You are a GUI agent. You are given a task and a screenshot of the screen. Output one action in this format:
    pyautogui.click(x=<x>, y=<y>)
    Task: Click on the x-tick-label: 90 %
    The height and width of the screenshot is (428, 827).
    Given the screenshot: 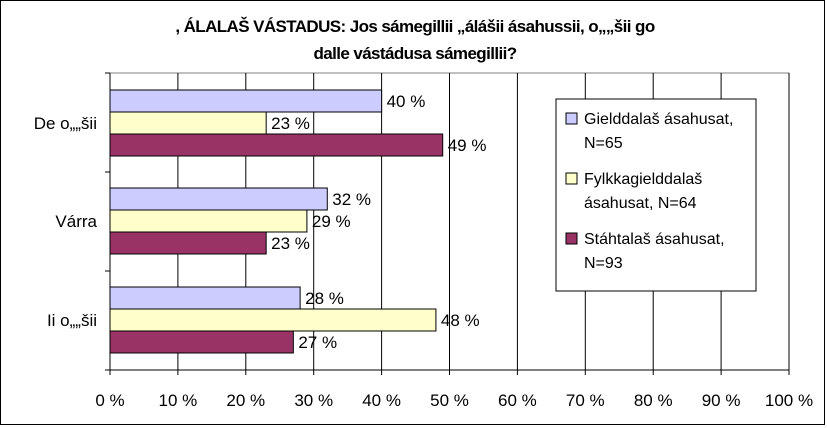 What is the action you would take?
    pyautogui.click(x=721, y=400)
    